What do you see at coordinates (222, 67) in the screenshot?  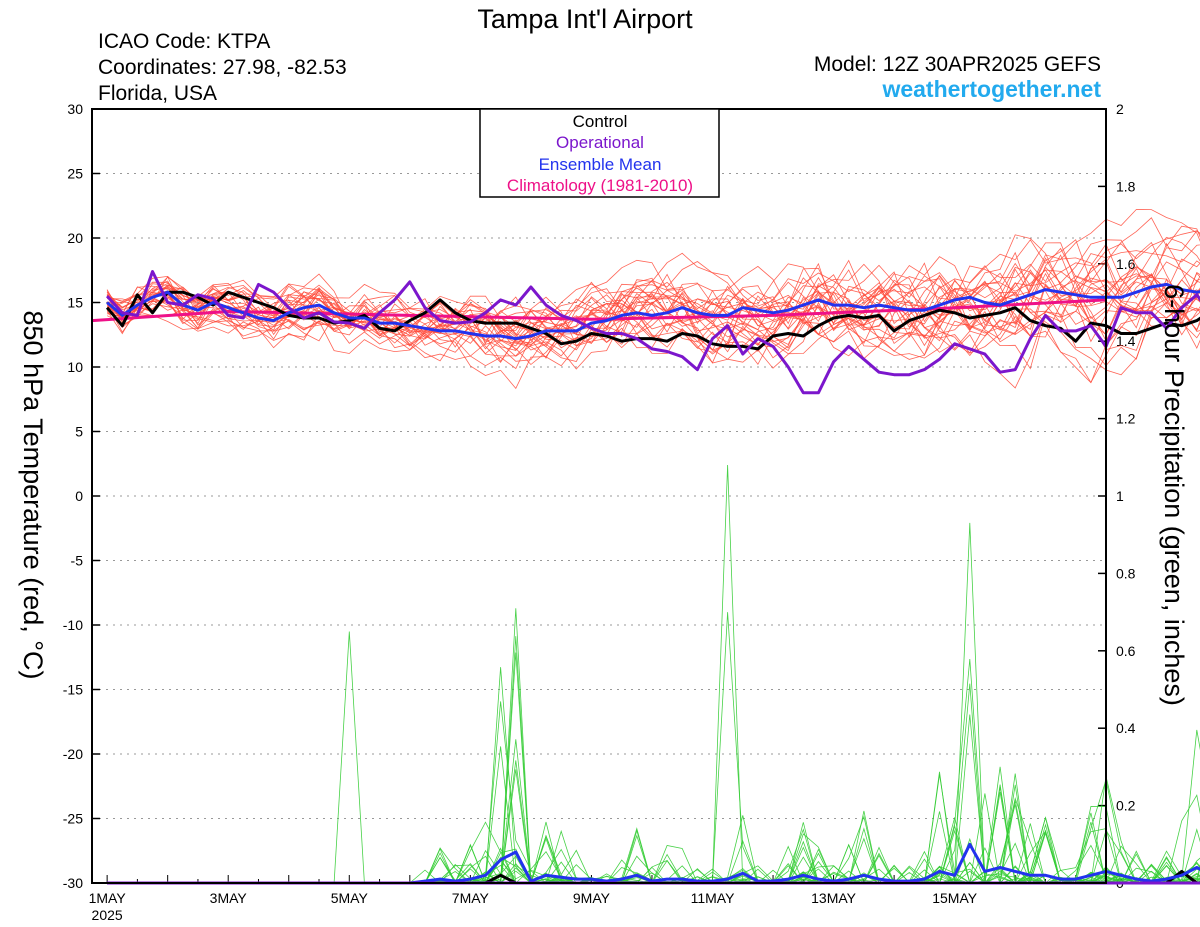 I see `coordinates: Coordinates: 27.98, -82.53` at bounding box center [222, 67].